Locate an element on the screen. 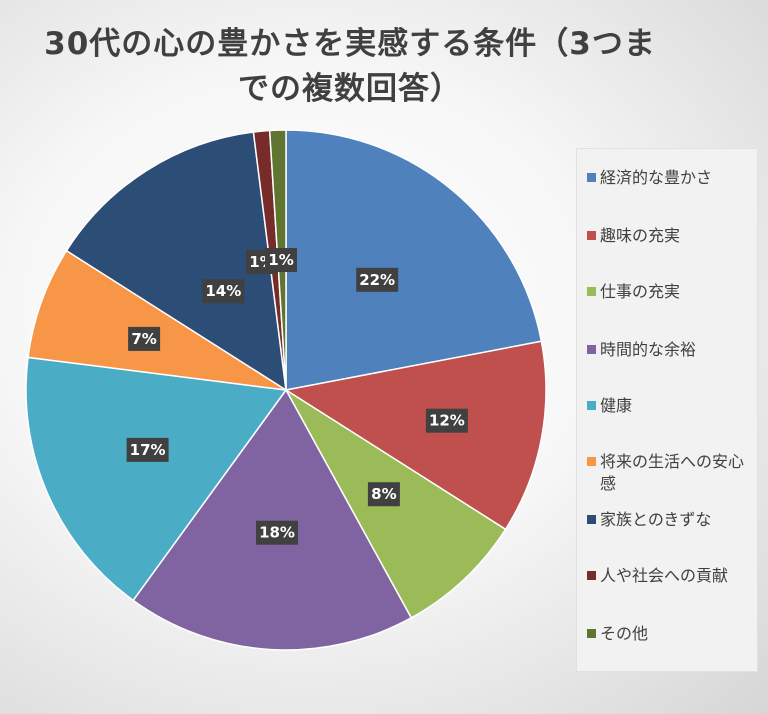  data-label-text: 12% is located at coordinates (447, 421).